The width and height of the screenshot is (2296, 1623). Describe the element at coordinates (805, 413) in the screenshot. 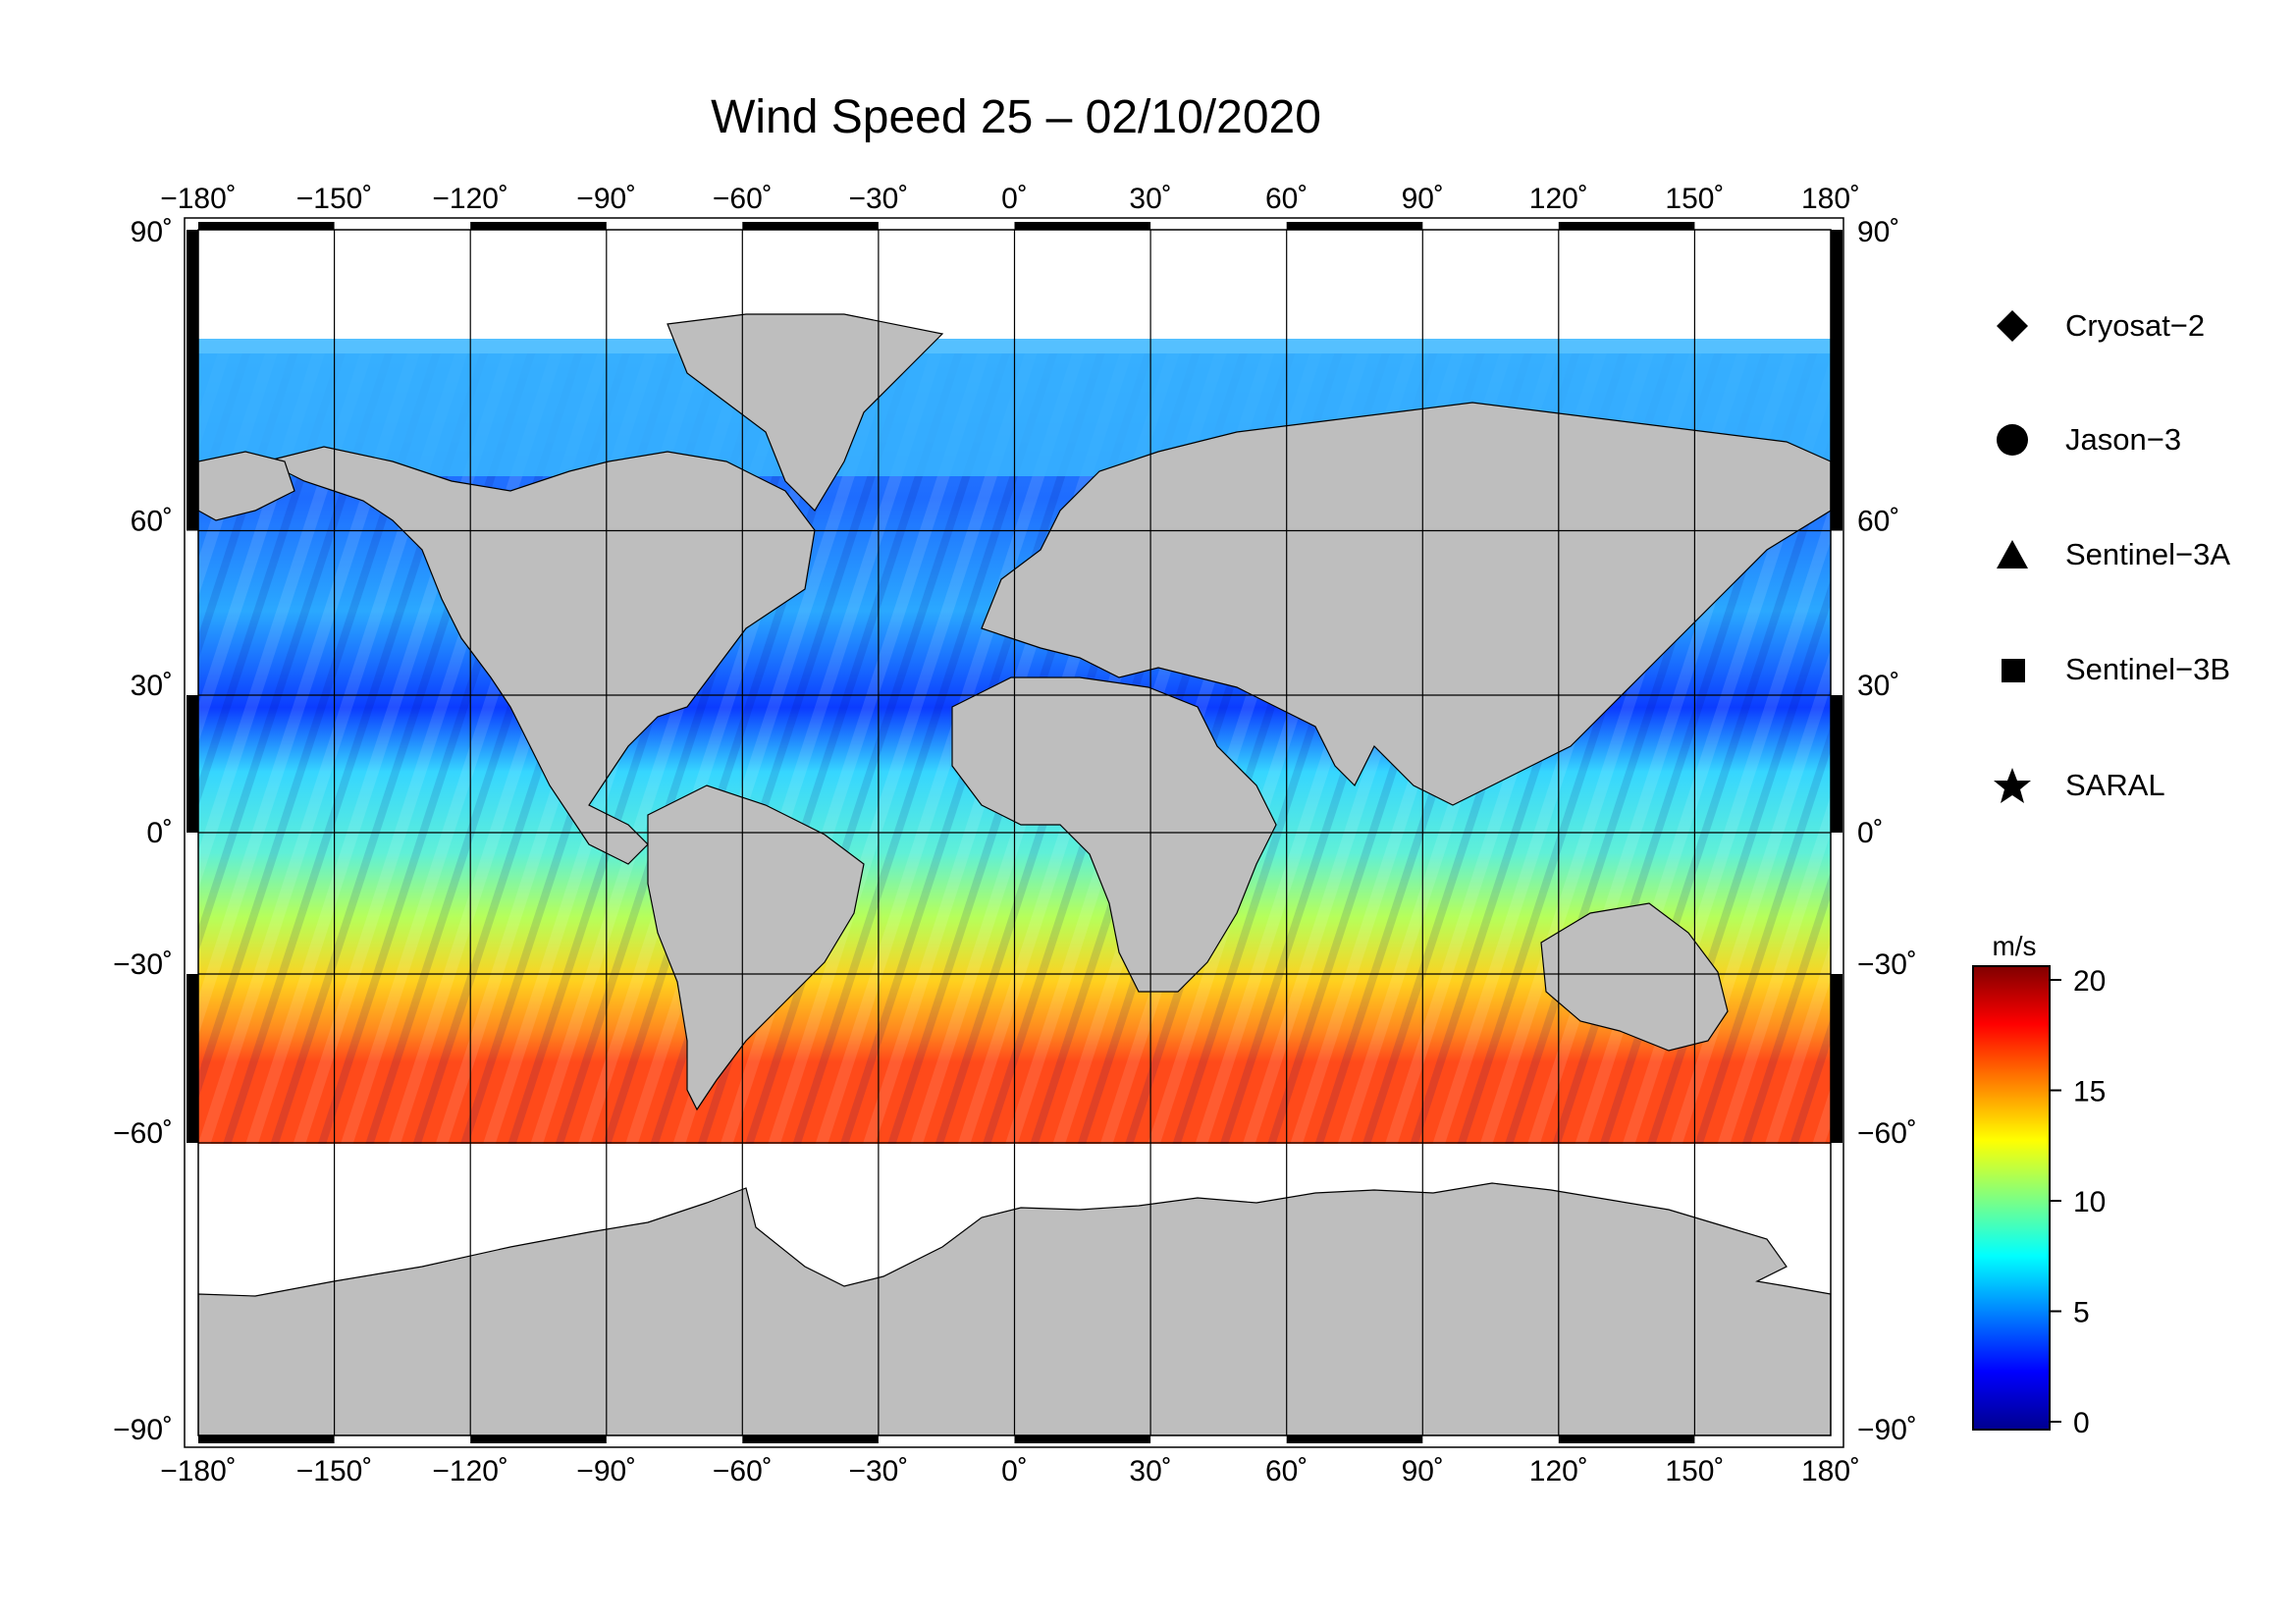

I see `greenland` at that location.